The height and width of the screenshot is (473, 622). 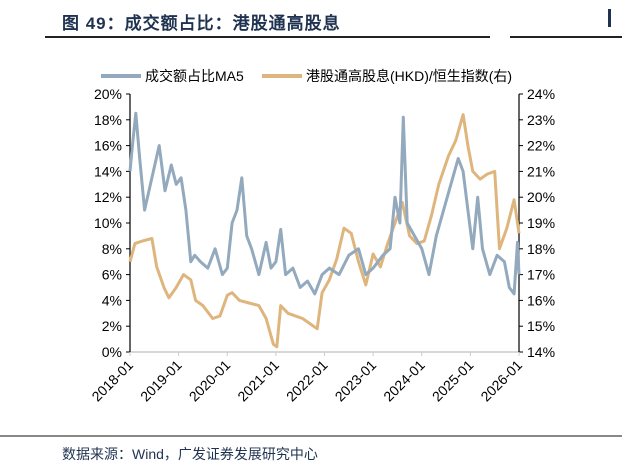 I want to click on title-rule, so click(x=267, y=37).